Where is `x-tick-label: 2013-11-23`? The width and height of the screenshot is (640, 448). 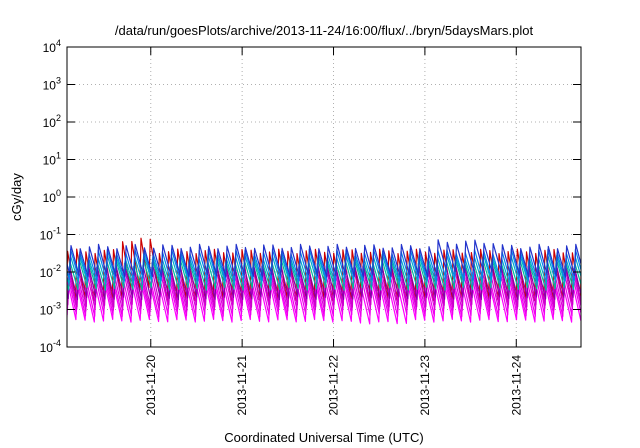
x-tick-label: 2013-11-23 is located at coordinates (425, 385).